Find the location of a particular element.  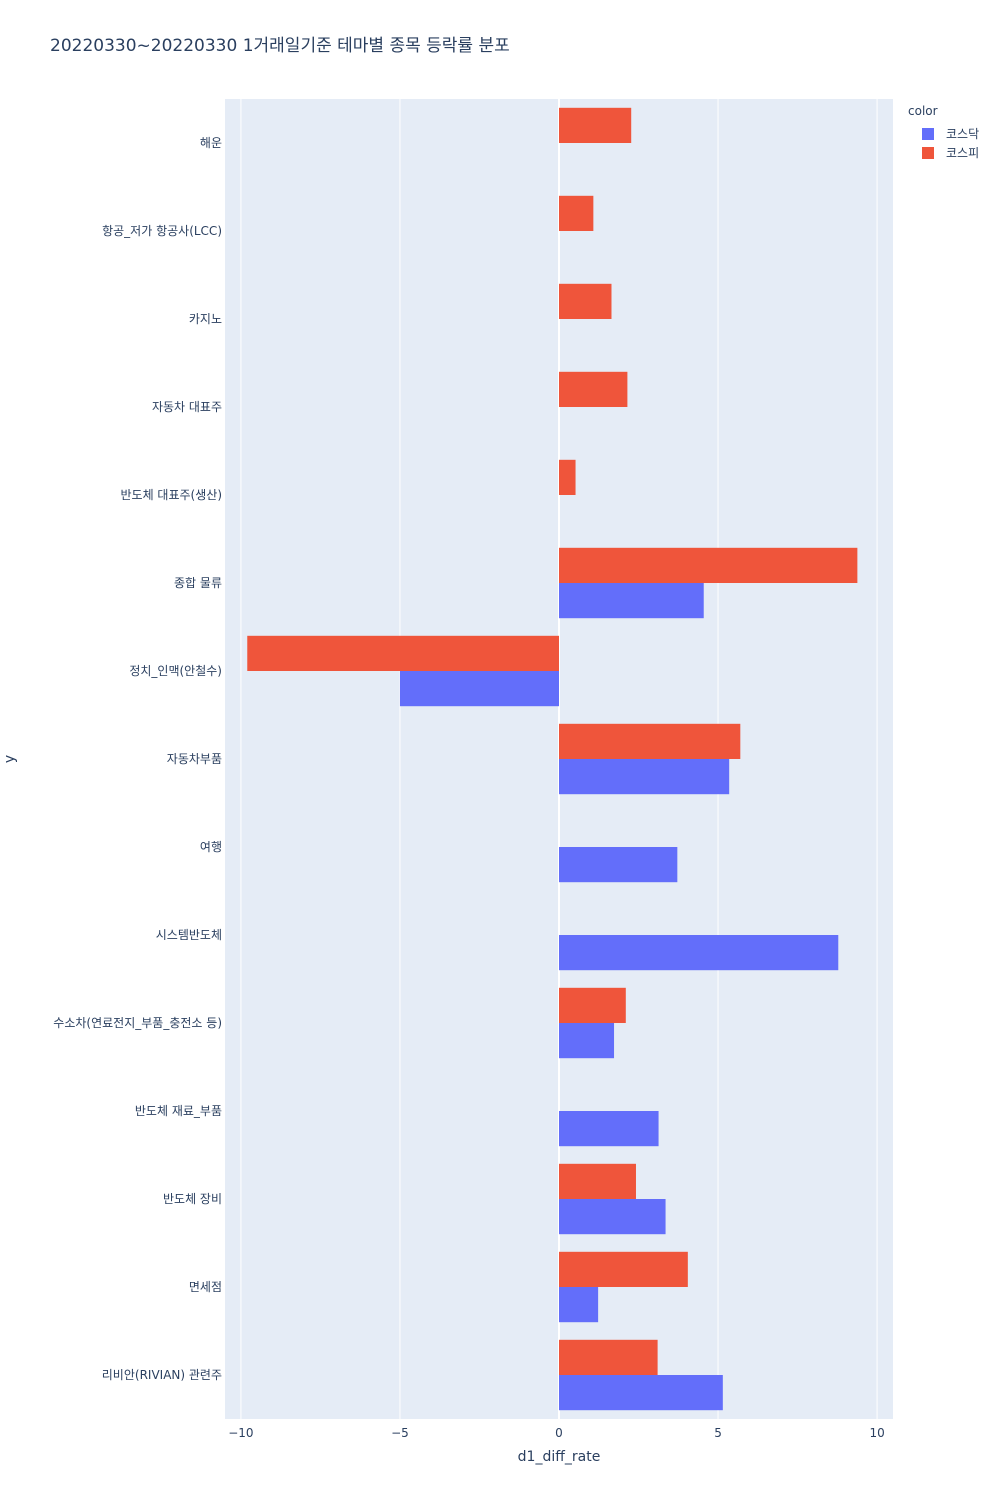

y-axis-title: y is located at coordinates (10, 759).